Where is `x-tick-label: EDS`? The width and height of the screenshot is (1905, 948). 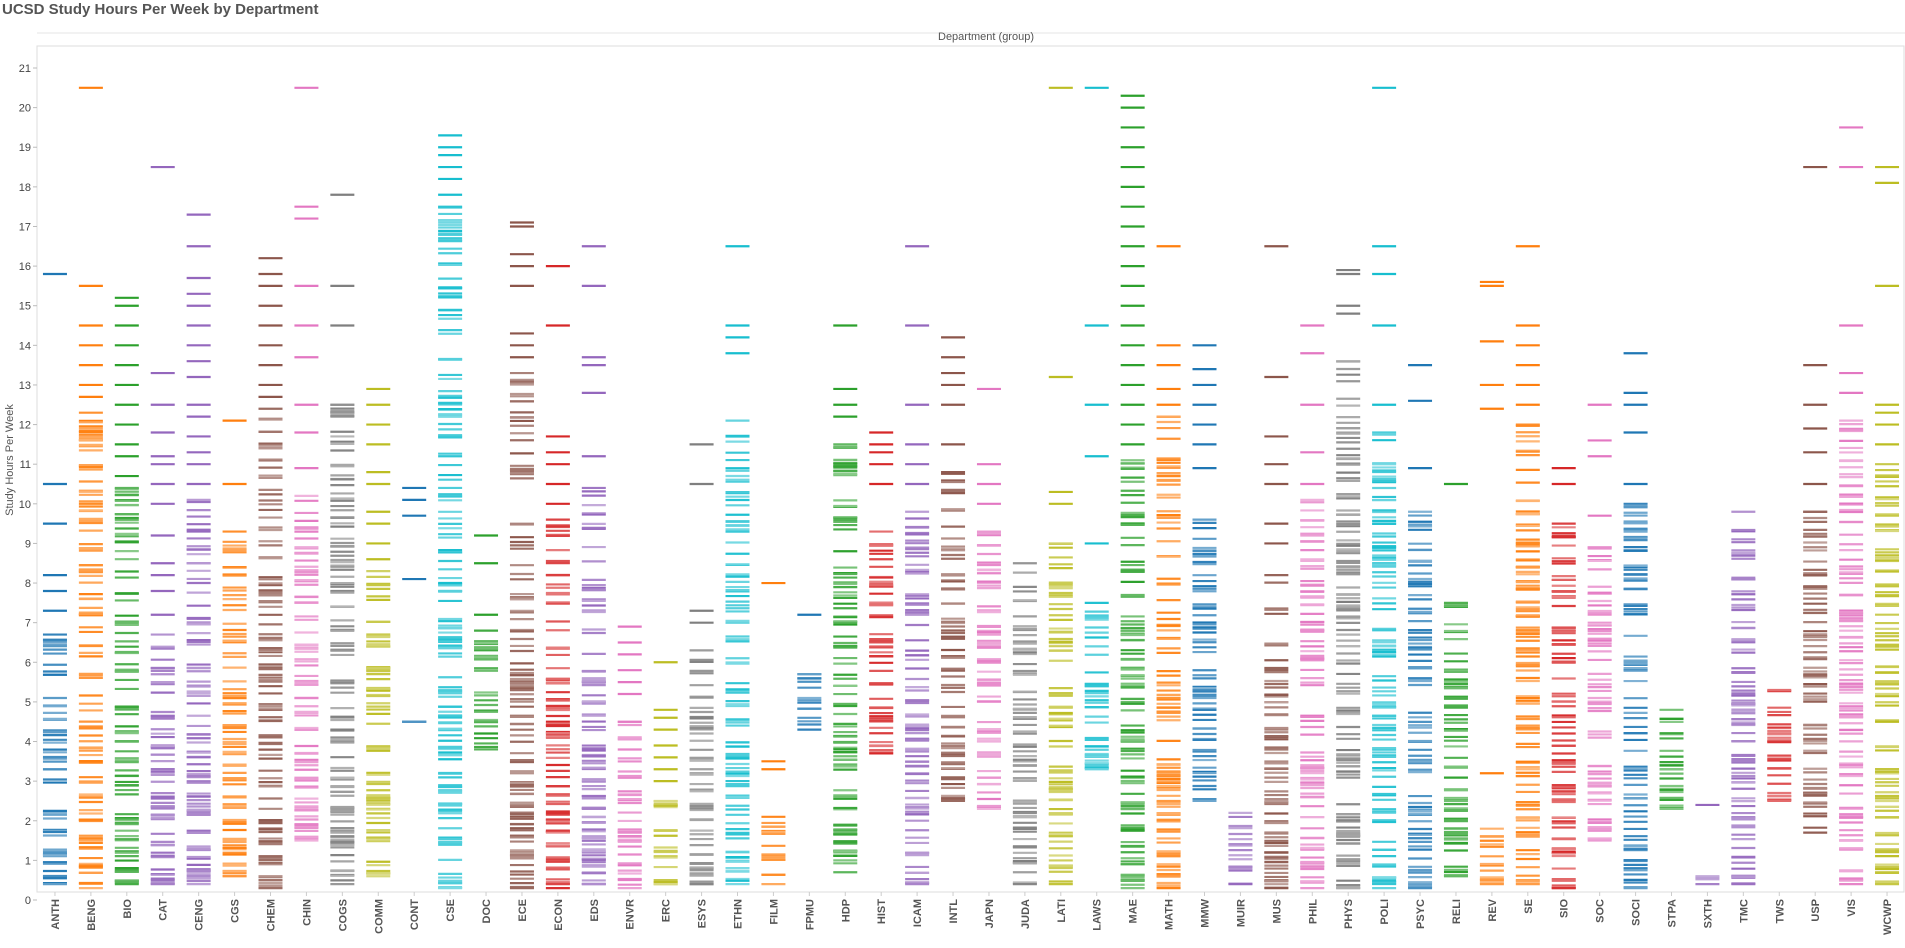 x-tick-label: EDS is located at coordinates (595, 910).